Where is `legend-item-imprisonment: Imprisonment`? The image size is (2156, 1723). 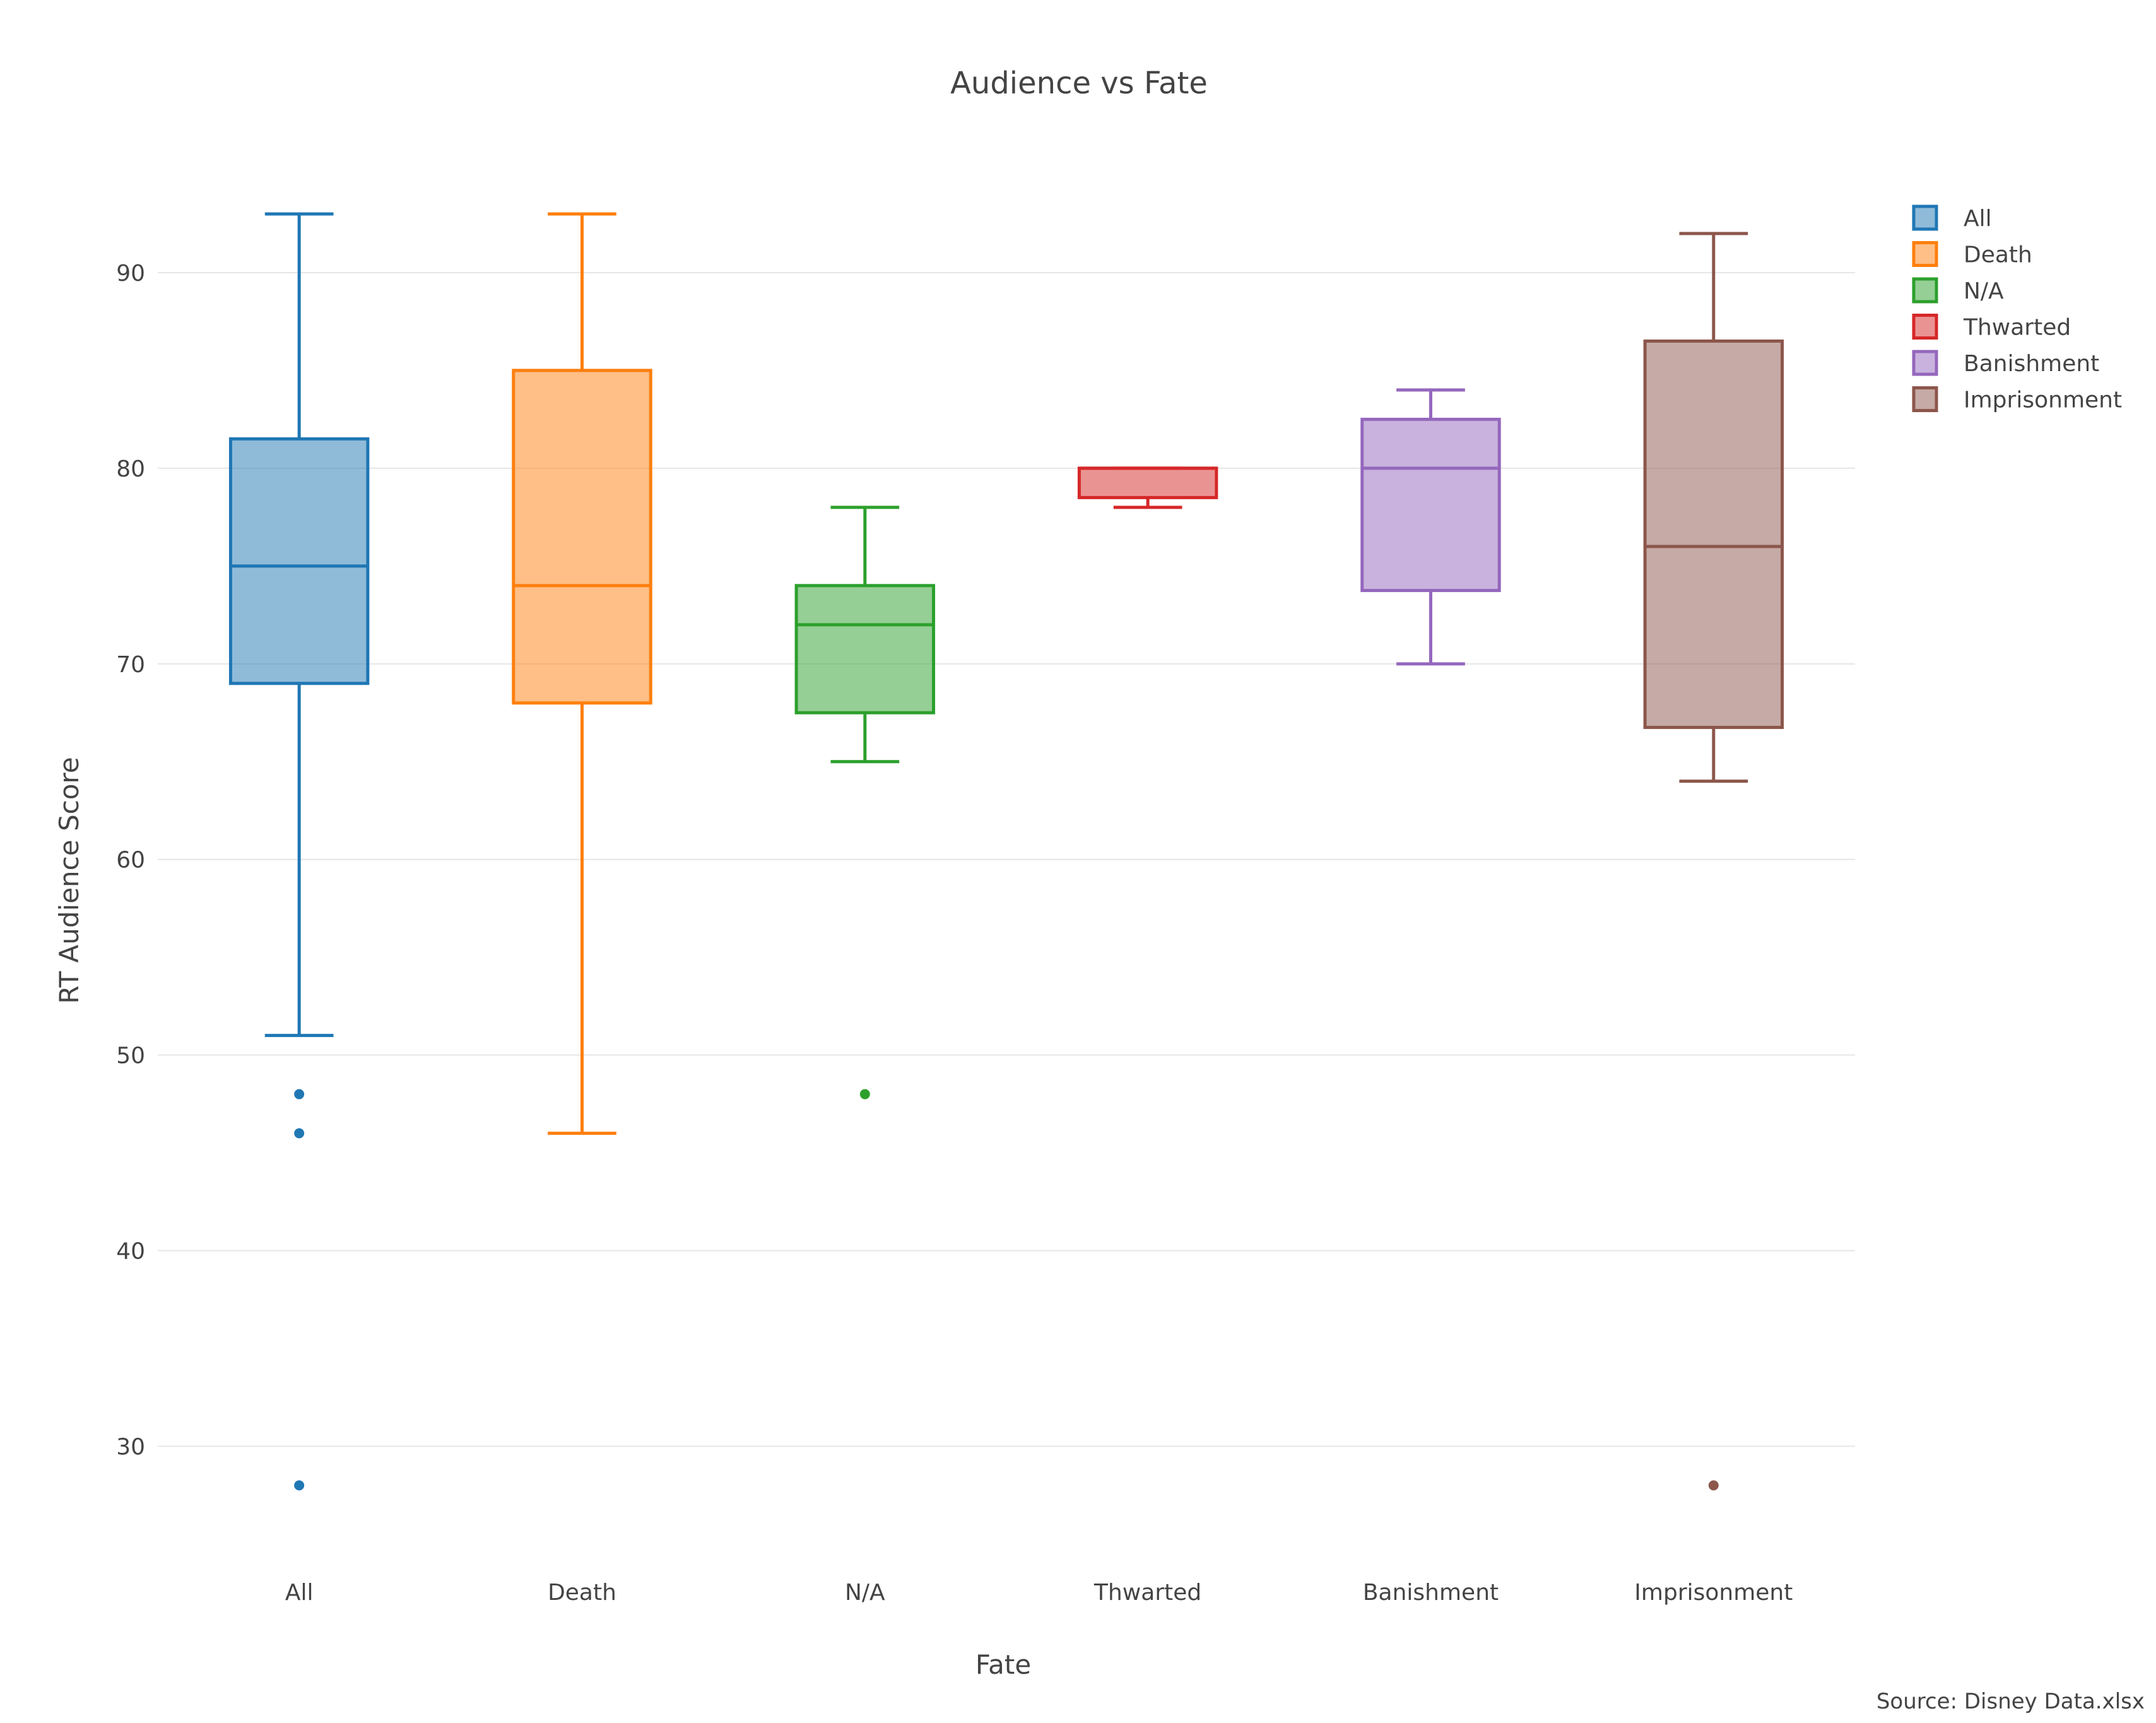
legend-item-imprisonment: Imprisonment is located at coordinates (2017, 400).